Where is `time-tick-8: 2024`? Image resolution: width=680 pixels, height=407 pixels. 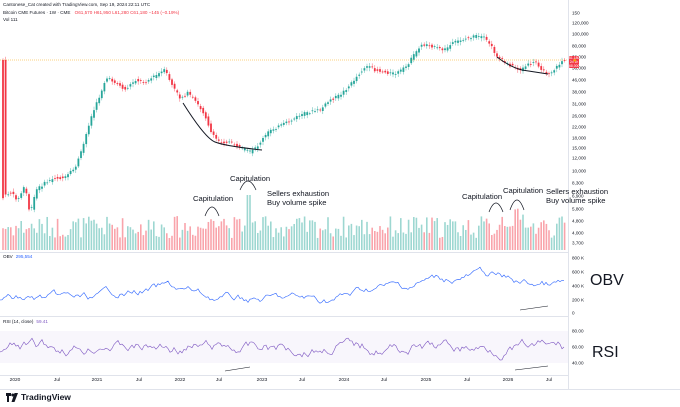 time-tick-8: 2024 is located at coordinates (344, 380).